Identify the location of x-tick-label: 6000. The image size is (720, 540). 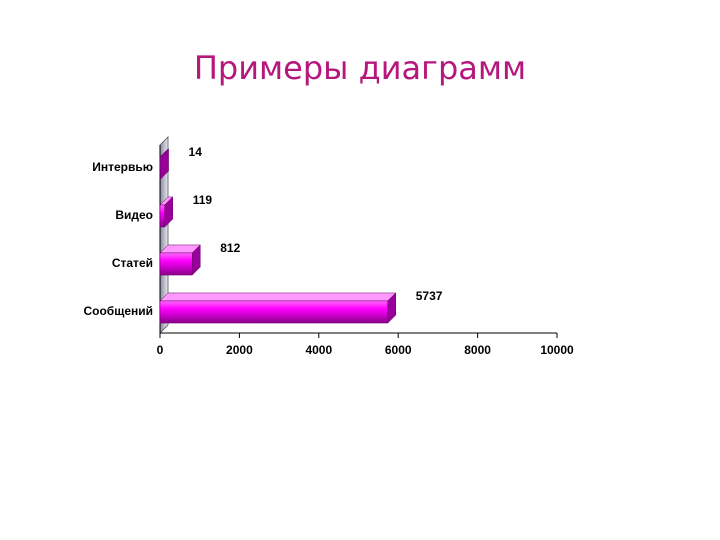
(398, 350).